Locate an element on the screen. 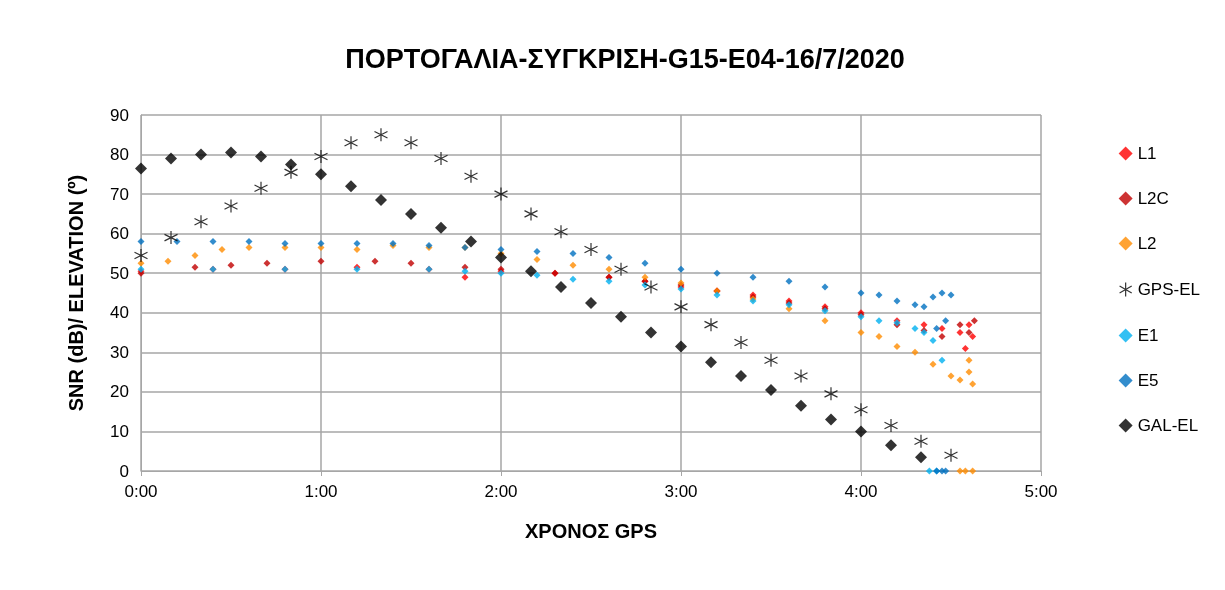 The width and height of the screenshot is (1225, 590). x-tick-label: 1:00 is located at coordinates (321, 491).